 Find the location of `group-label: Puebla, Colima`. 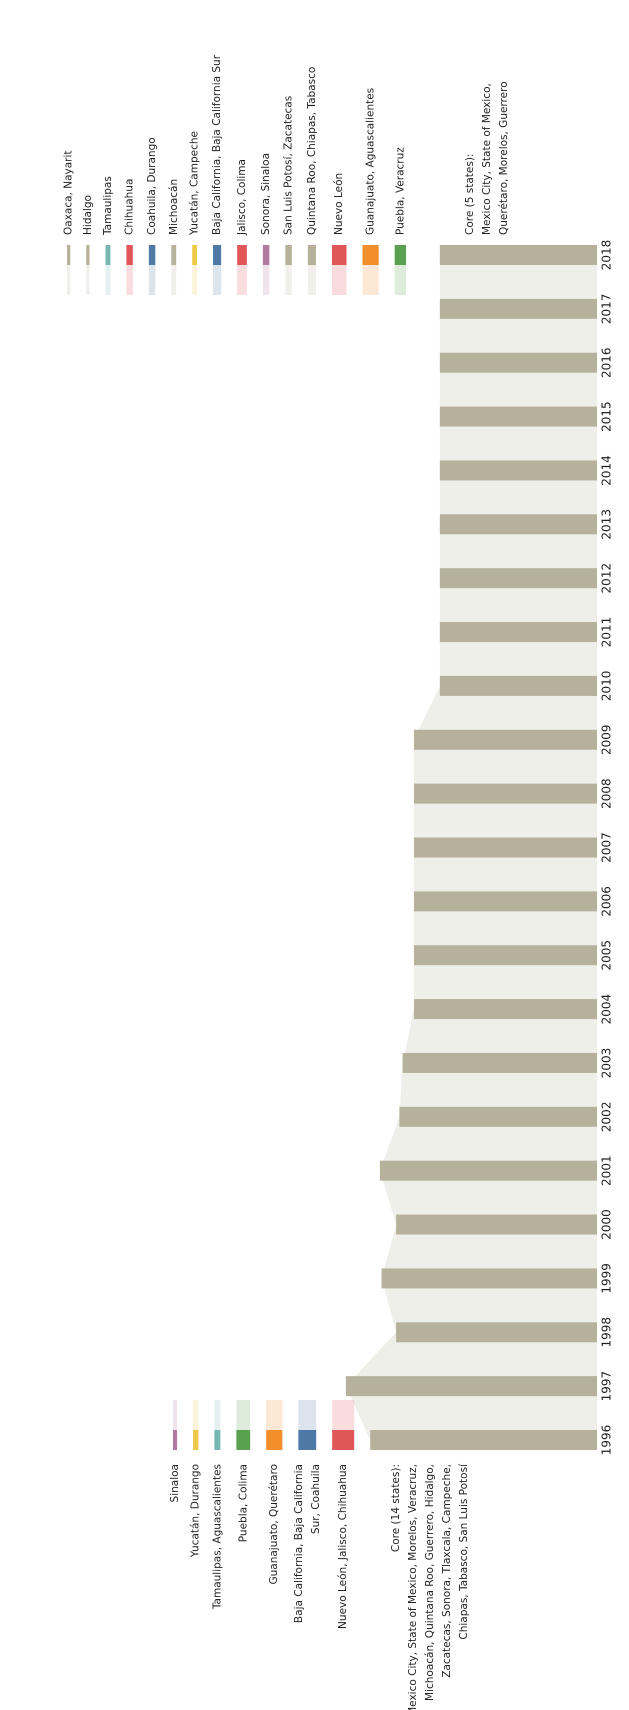

group-label: Puebla, Colima is located at coordinates (243, 1503).